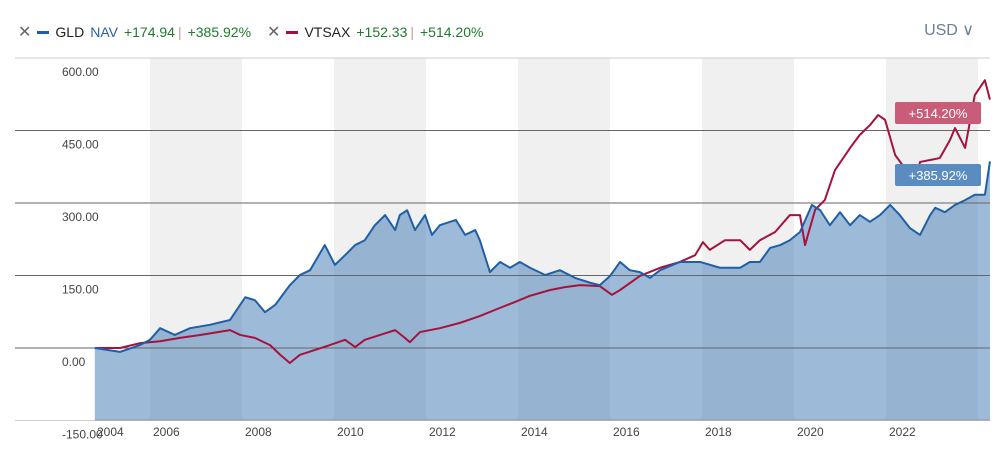 Image resolution: width=994 pixels, height=451 pixels. I want to click on x-tick-label: 2014, so click(534, 432).